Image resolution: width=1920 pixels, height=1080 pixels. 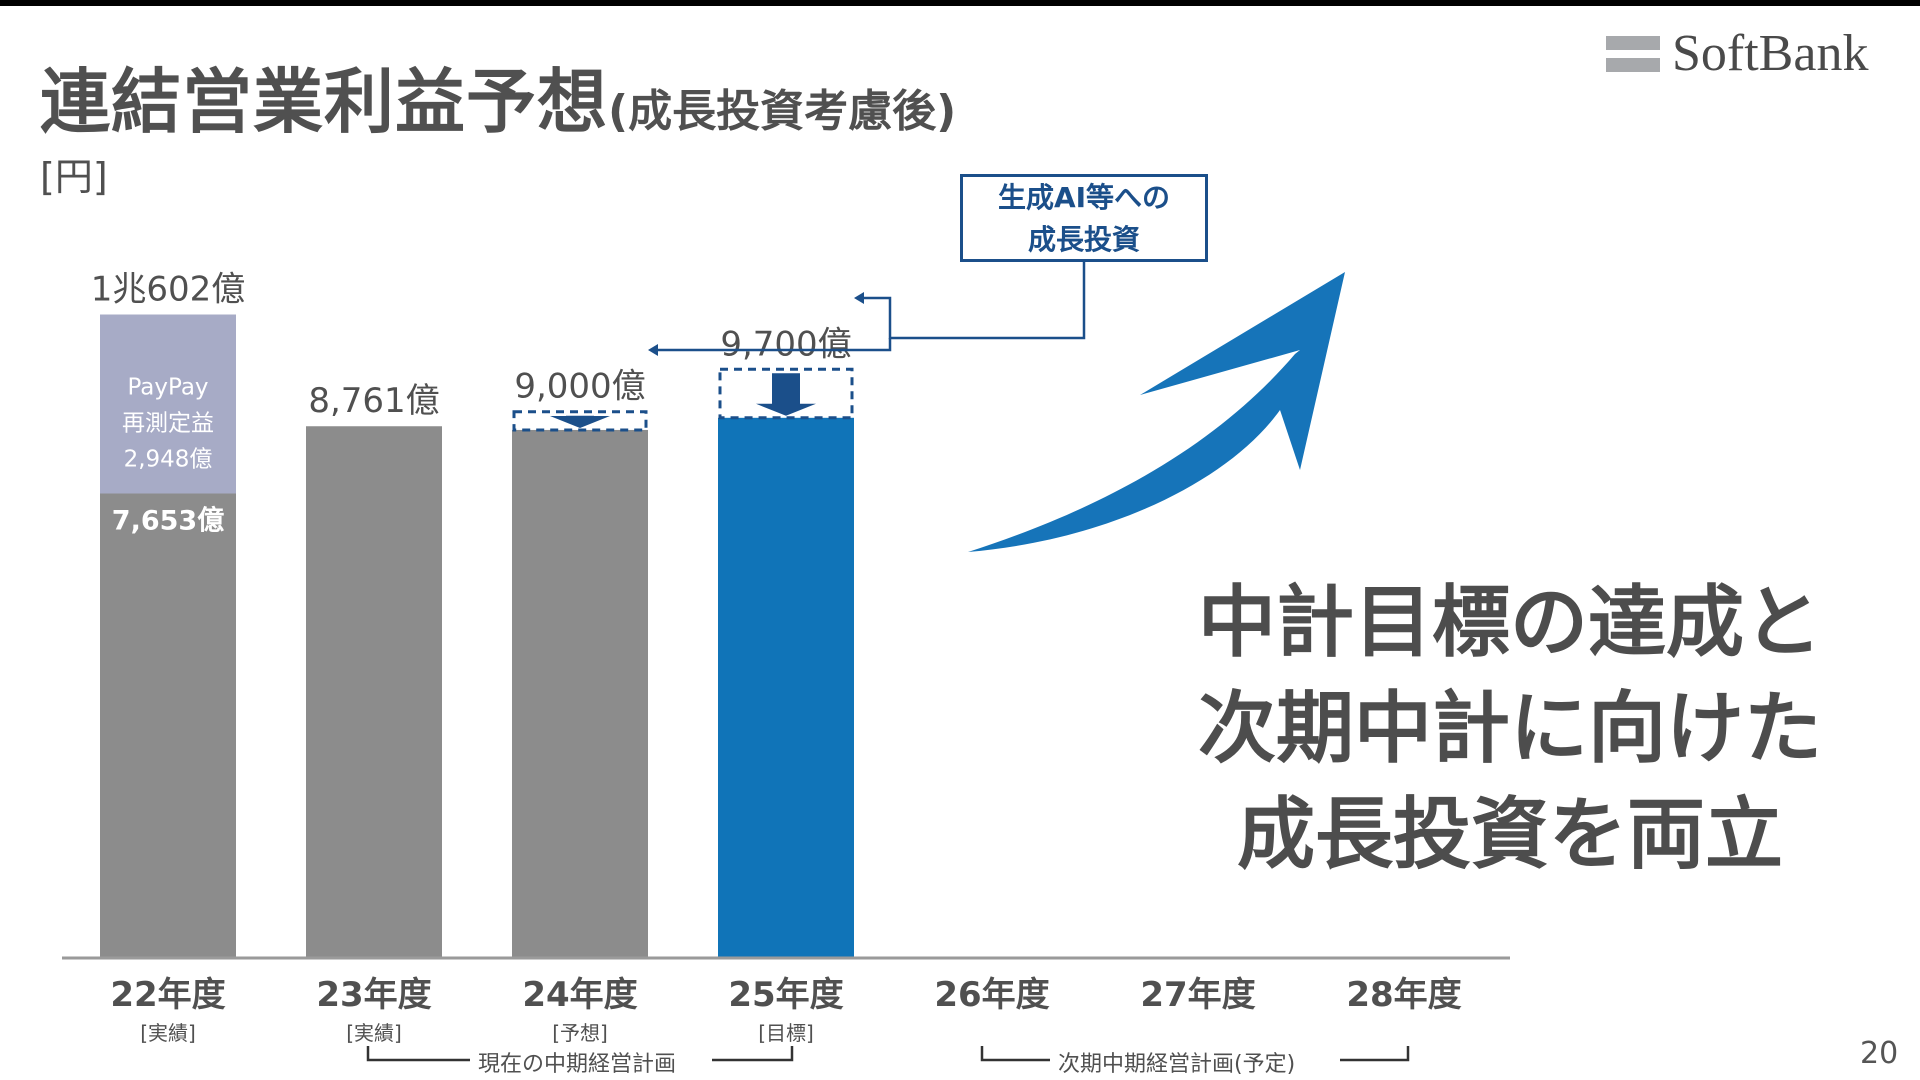 I want to click on top-rule, so click(x=960, y=3).